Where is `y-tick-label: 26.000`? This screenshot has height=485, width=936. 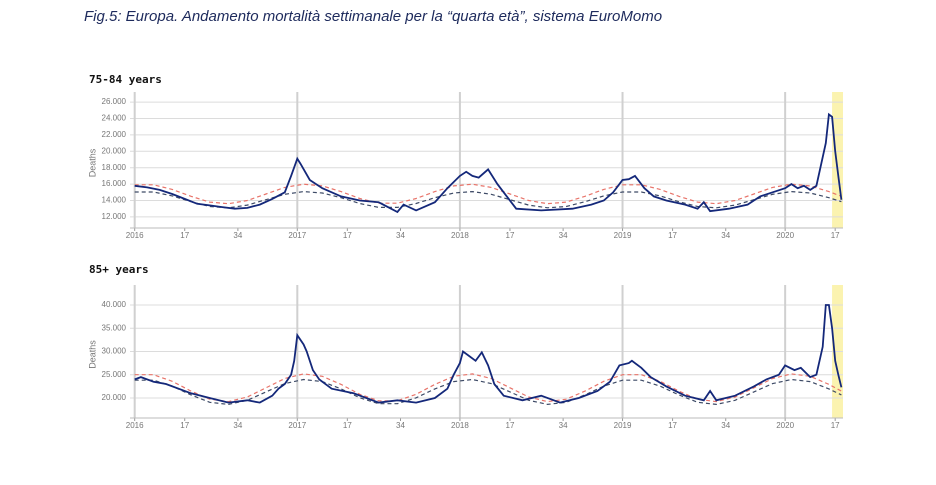
y-tick-label: 26.000 is located at coordinates (114, 101).